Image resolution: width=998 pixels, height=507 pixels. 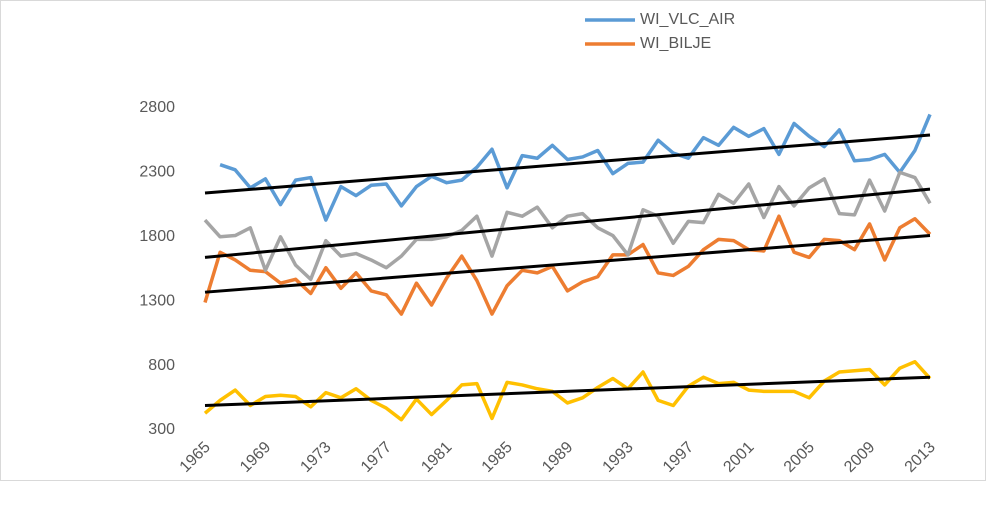 What do you see at coordinates (161, 429) in the screenshot?
I see `y-tick-label: 300` at bounding box center [161, 429].